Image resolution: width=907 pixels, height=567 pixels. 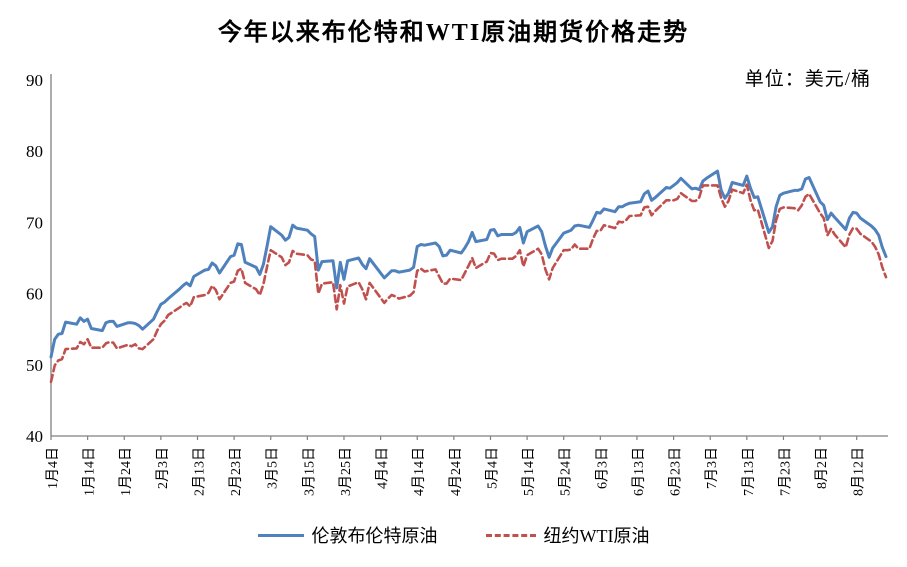 What do you see at coordinates (34, 365) in the screenshot?
I see `y-tick-label: 50` at bounding box center [34, 365].